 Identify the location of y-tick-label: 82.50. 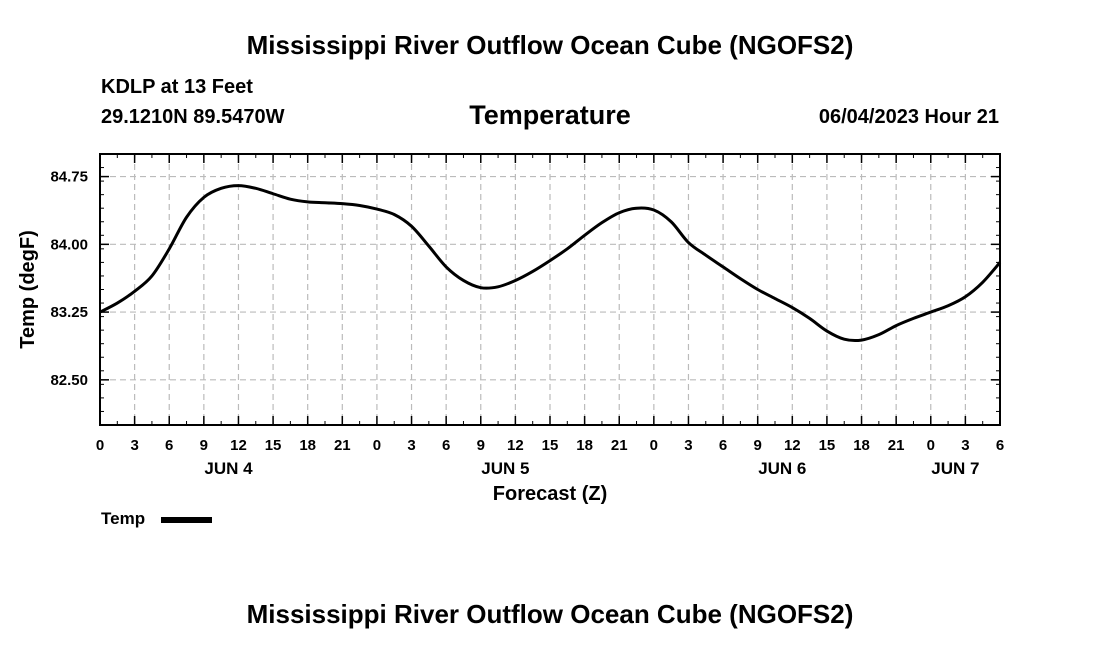
(69, 380).